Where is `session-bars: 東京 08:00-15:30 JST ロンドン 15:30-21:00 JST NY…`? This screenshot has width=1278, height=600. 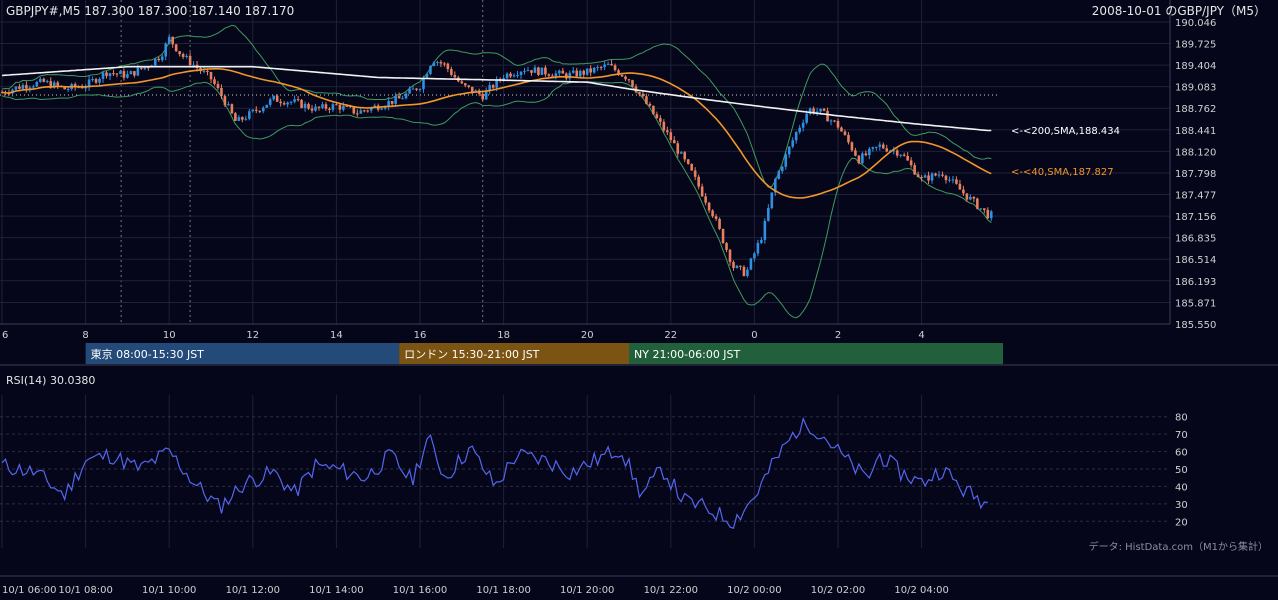 session-bars: 東京 08:00-15:30 JST ロンドン 15:30-21:00 JST NY… is located at coordinates (544, 353).